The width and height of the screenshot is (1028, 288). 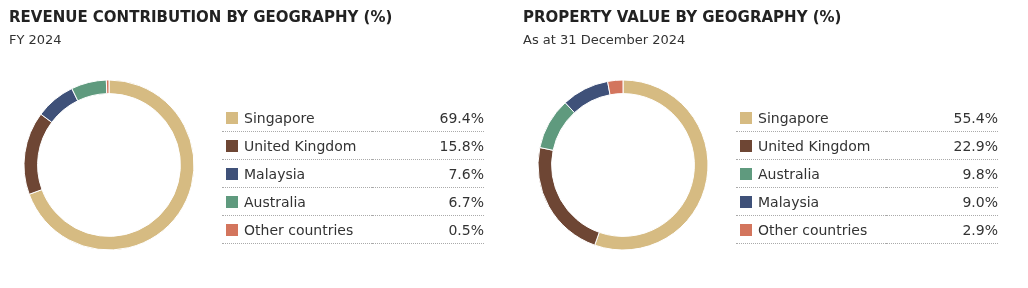 What do you see at coordinates (428, 229) in the screenshot?
I see `data-label: 0.5%` at bounding box center [428, 229].